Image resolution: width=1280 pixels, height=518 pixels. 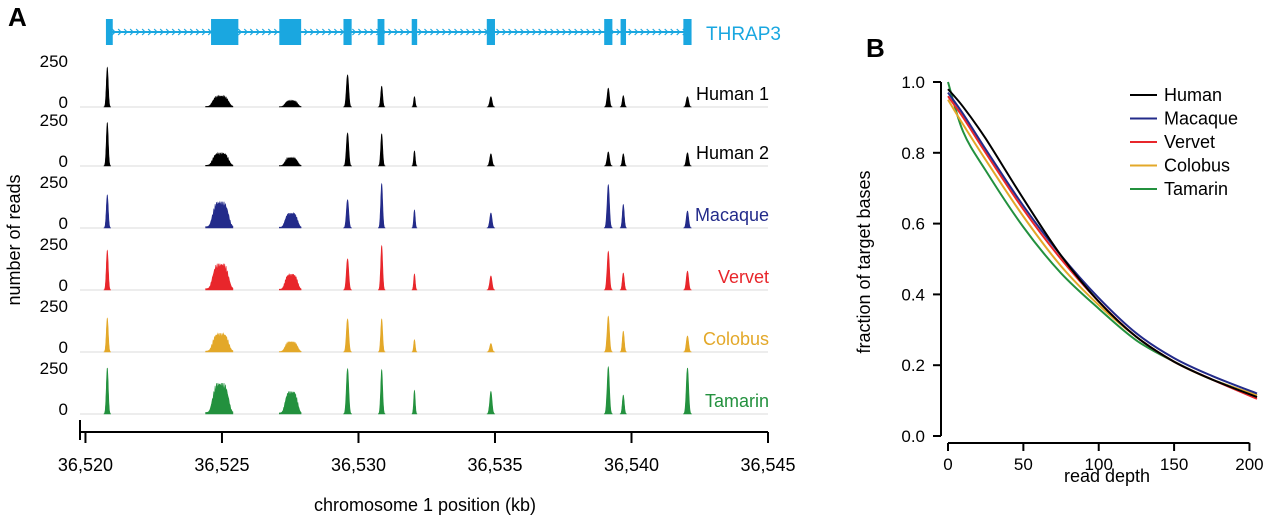 What do you see at coordinates (1193, 95) in the screenshot?
I see `legend-label: Human` at bounding box center [1193, 95].